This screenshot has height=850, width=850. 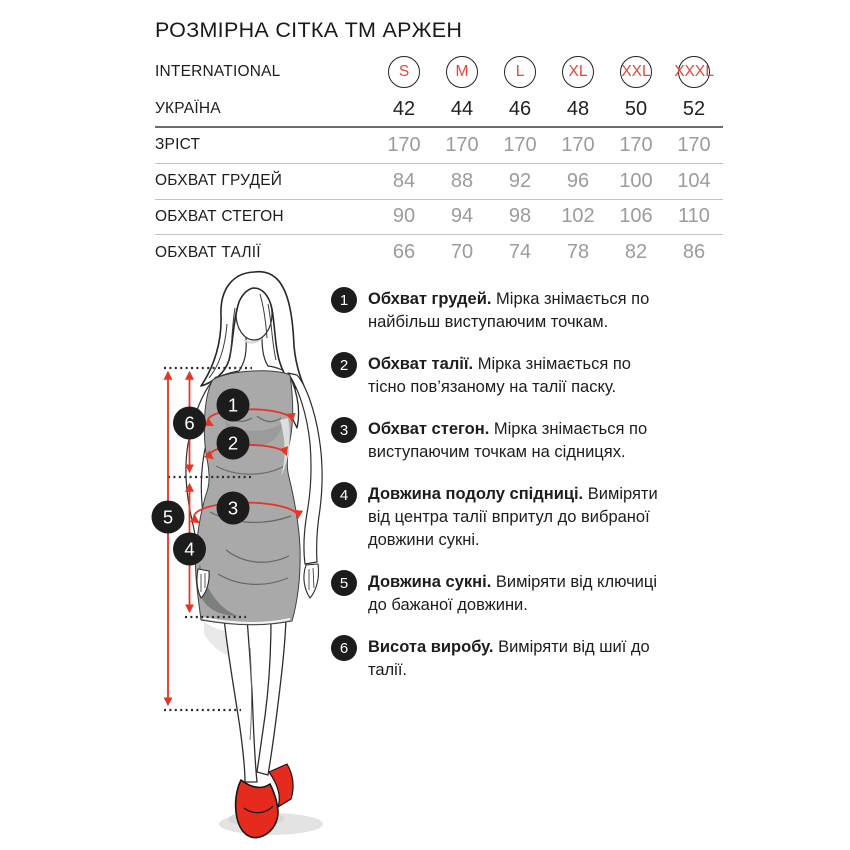 I want to click on legend-item-title: Довжина сукні., so click(x=430, y=582).